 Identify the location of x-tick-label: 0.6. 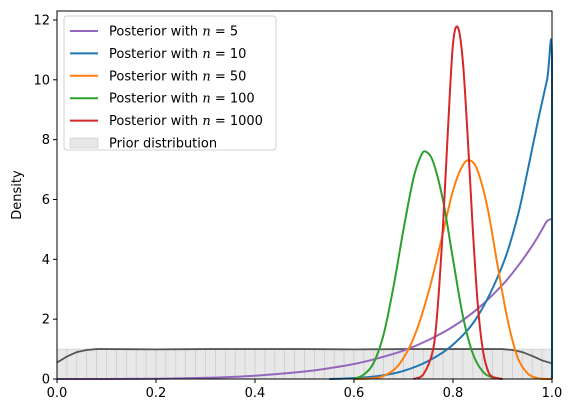
(354, 393).